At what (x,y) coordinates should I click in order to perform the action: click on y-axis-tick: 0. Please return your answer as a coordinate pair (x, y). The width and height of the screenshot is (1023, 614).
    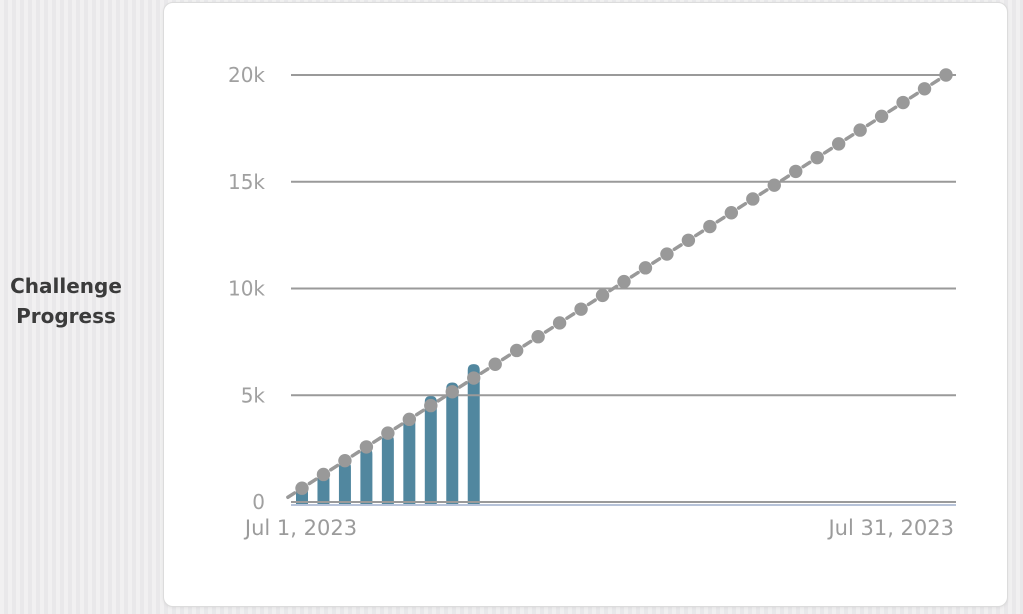
    Looking at the image, I should click on (258, 502).